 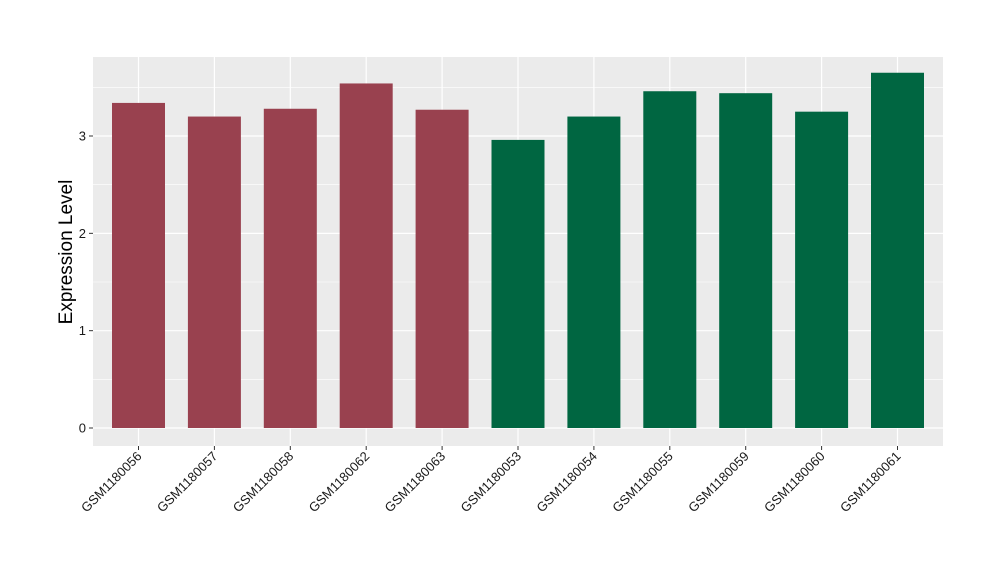 What do you see at coordinates (187, 482) in the screenshot?
I see `x-tick-label: GSM1180057` at bounding box center [187, 482].